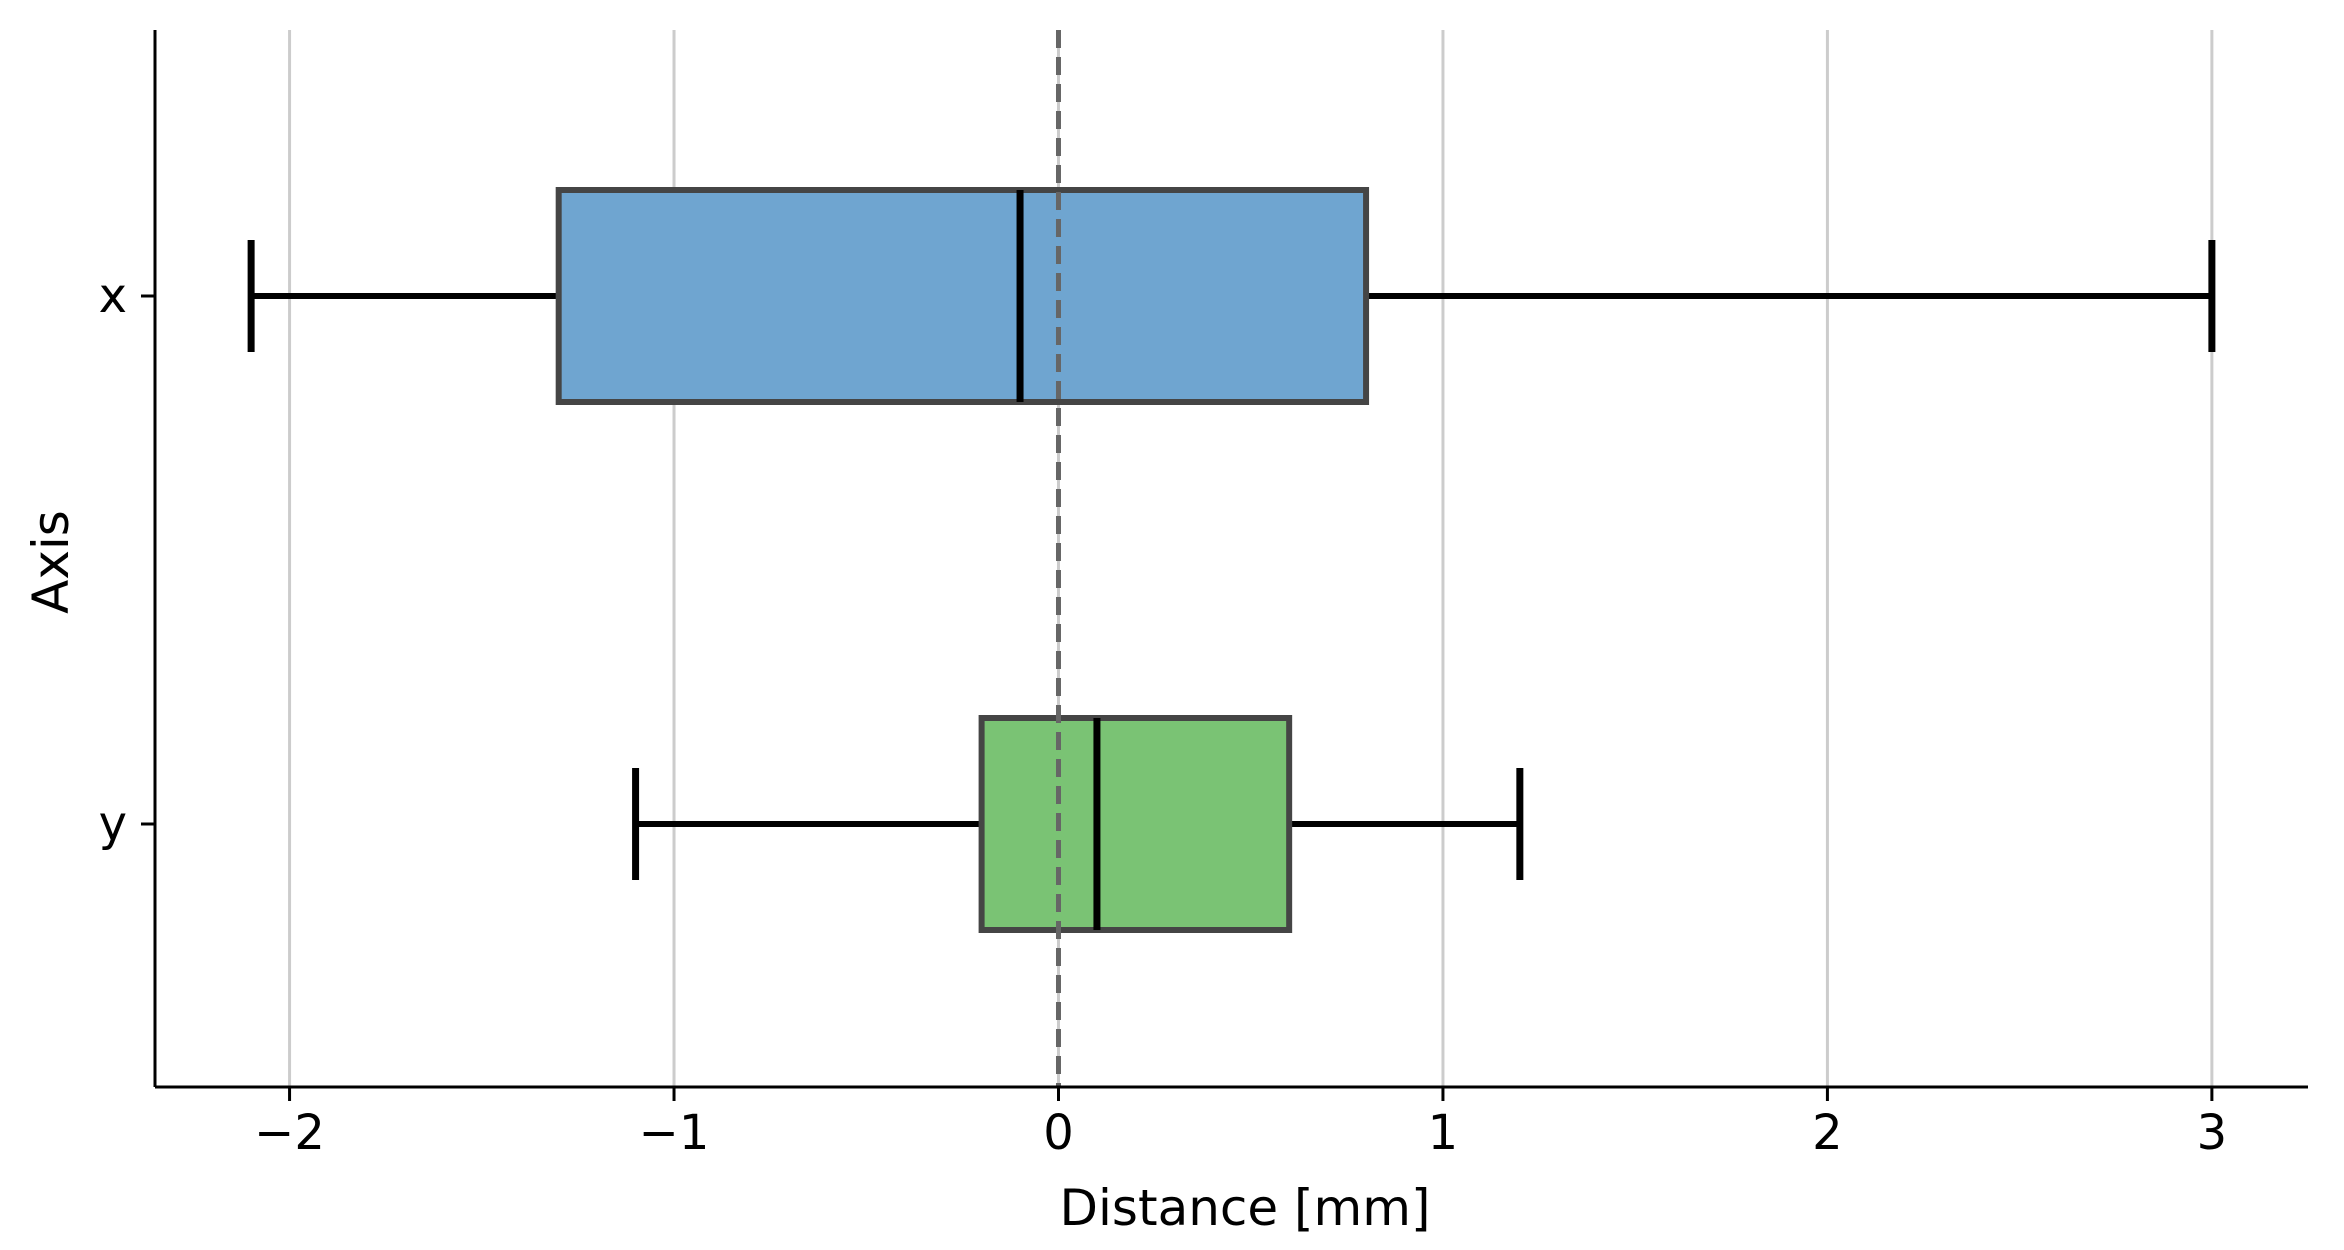  I want to click on y-tick-label-1: y, so click(113, 824).